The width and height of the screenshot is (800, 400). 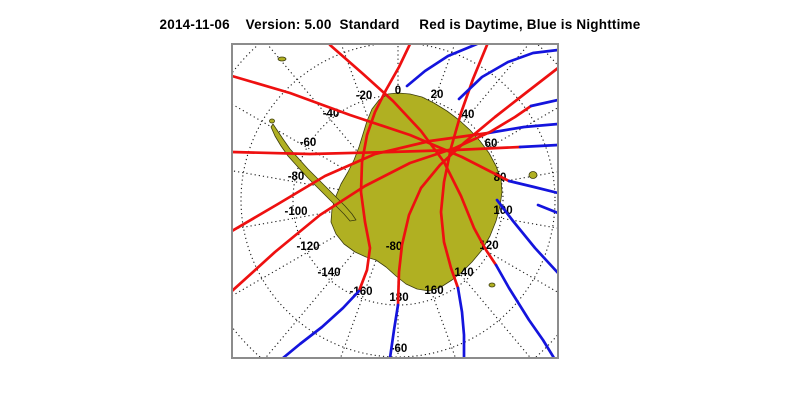 I want to click on track-8-day-segment, so click(x=477, y=186).